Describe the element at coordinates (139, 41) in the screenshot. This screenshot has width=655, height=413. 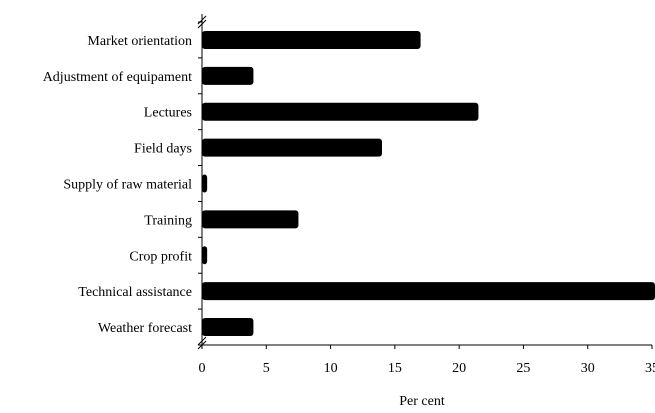
I see `category-label: Market orientation` at that location.